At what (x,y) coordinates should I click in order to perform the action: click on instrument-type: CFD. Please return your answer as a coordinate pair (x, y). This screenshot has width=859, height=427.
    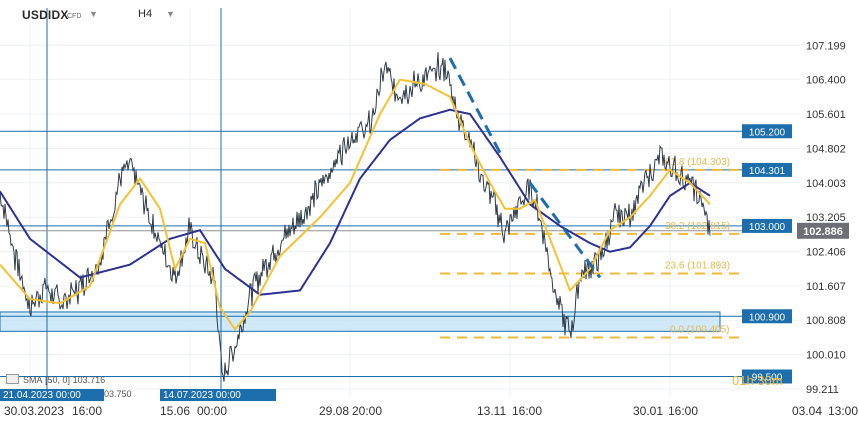
    Looking at the image, I should click on (74, 16).